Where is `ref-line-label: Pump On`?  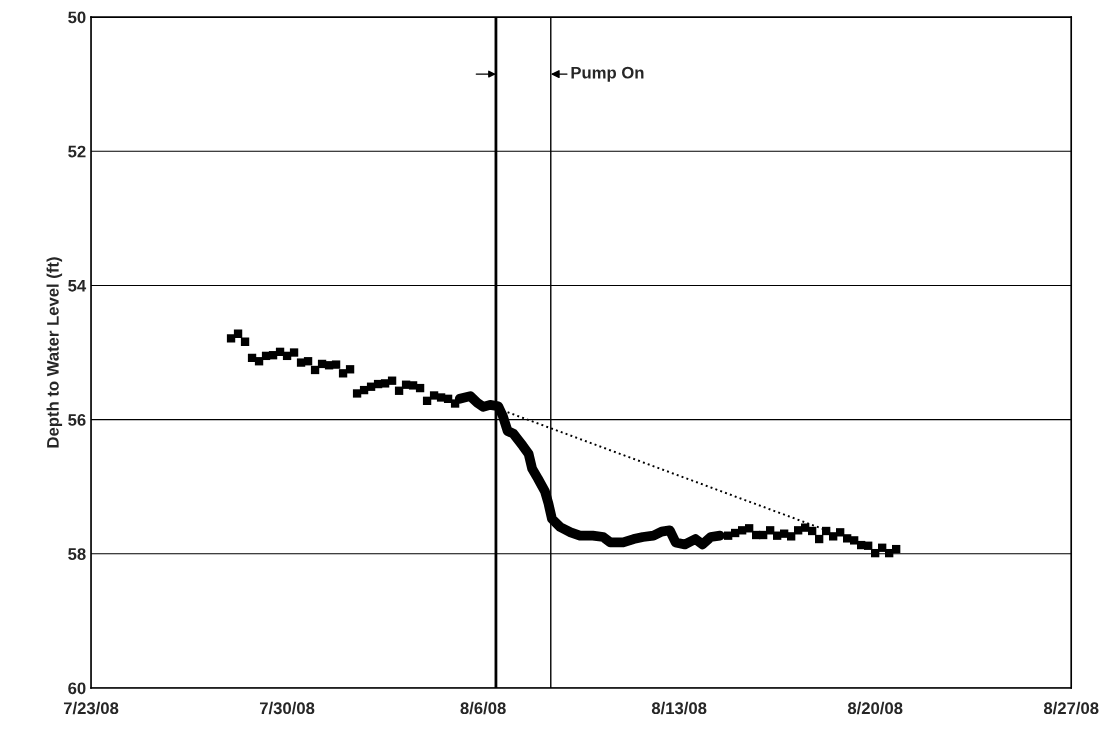 ref-line-label: Pump On is located at coordinates (607, 74).